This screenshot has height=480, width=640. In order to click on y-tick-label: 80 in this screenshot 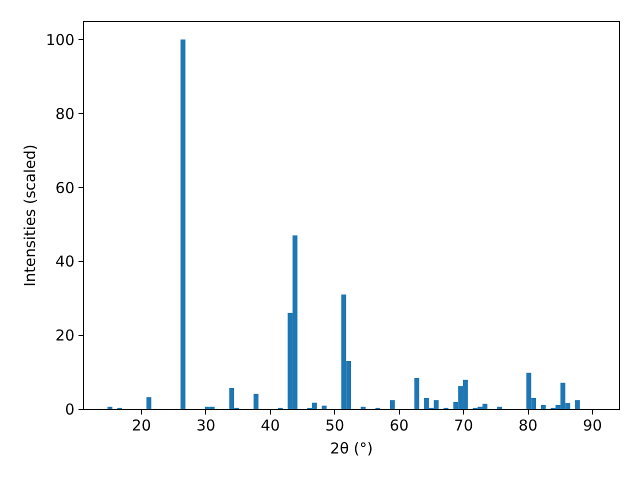, I will do `click(64, 113)`.